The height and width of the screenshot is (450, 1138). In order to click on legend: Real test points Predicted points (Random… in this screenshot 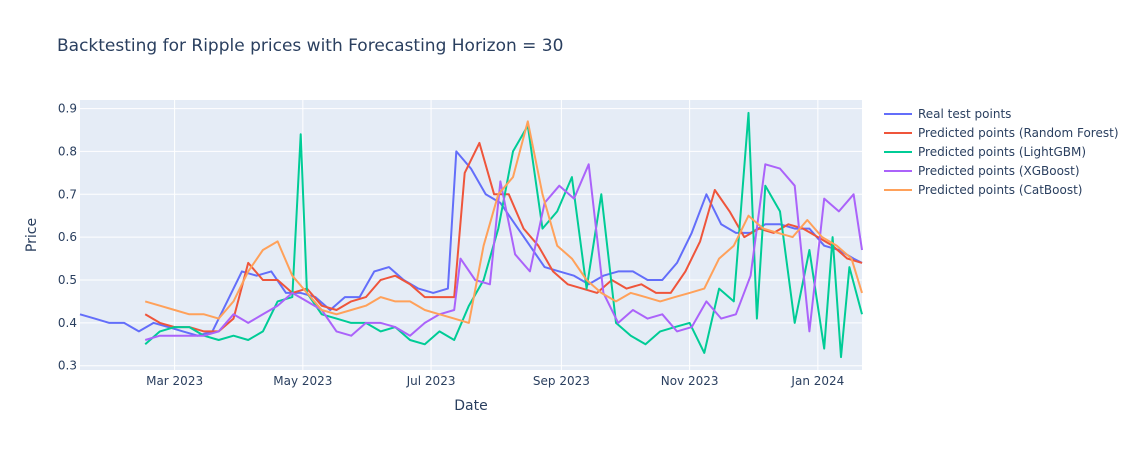, I will do `click(1001, 152)`.